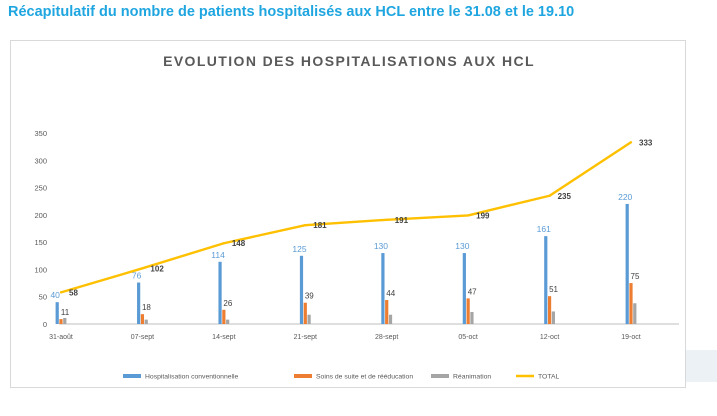  What do you see at coordinates (472, 291) in the screenshot?
I see `bar-data-label: 47` at bounding box center [472, 291].